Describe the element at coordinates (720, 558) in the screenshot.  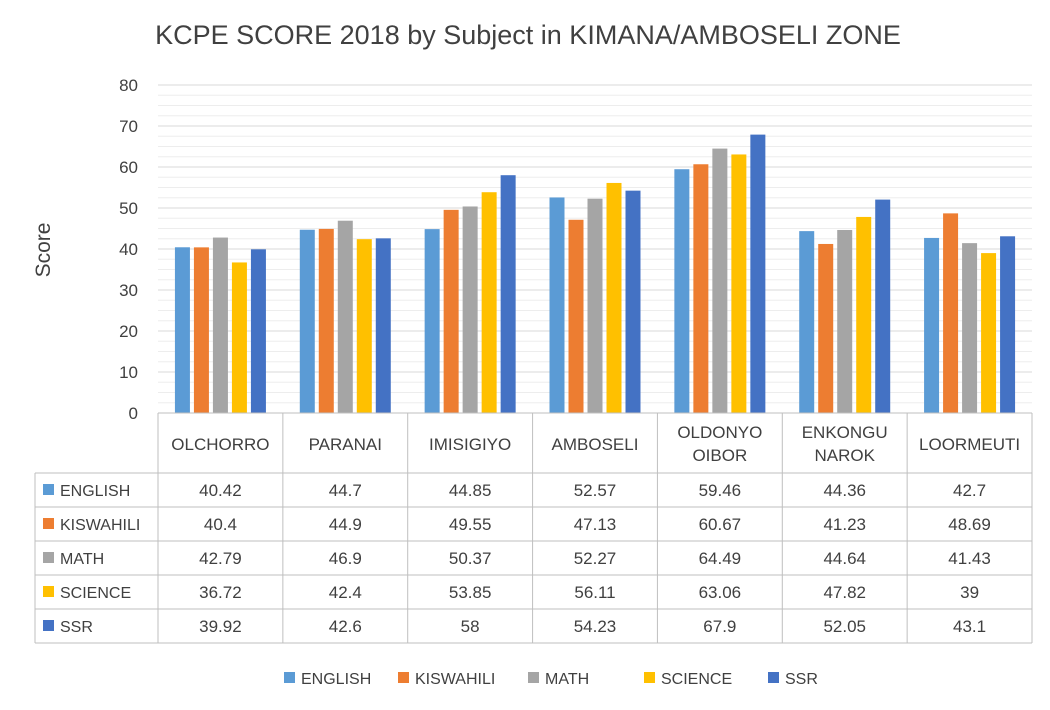
I see `table-cell: 64.49` at that location.